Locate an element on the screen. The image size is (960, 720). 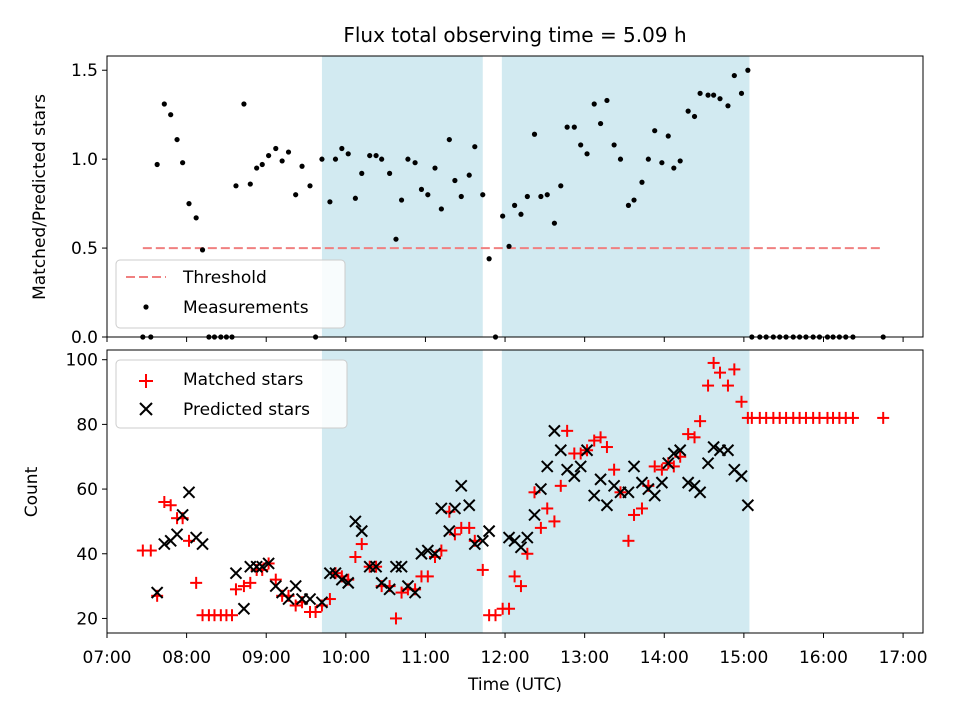
x-tick-label: 07:00 is located at coordinates (107, 658).